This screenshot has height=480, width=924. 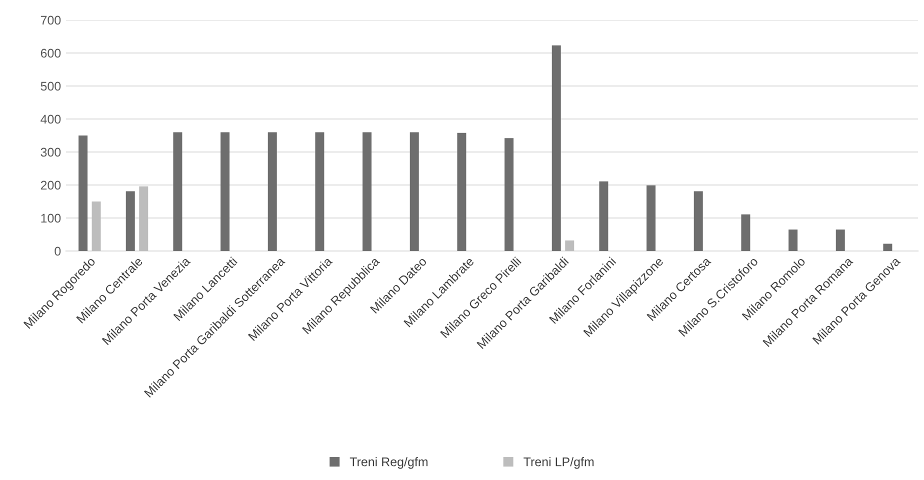 What do you see at coordinates (389, 463) in the screenshot?
I see `legend-label: Treni Reg/gfm` at bounding box center [389, 463].